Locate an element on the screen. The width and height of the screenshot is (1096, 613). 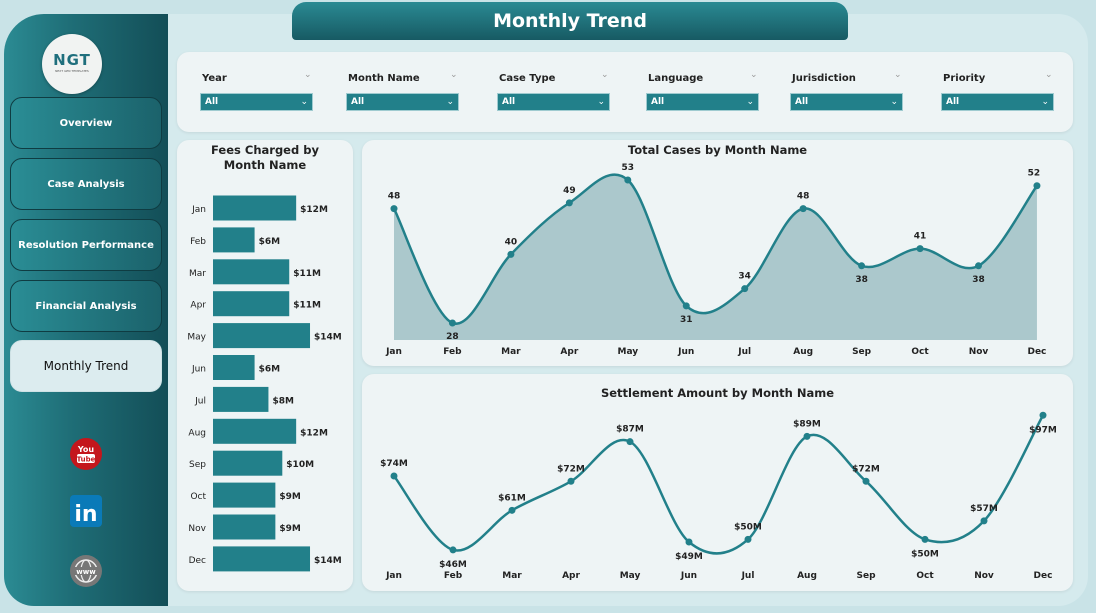
x-axis-label: Feb is located at coordinates (453, 576).